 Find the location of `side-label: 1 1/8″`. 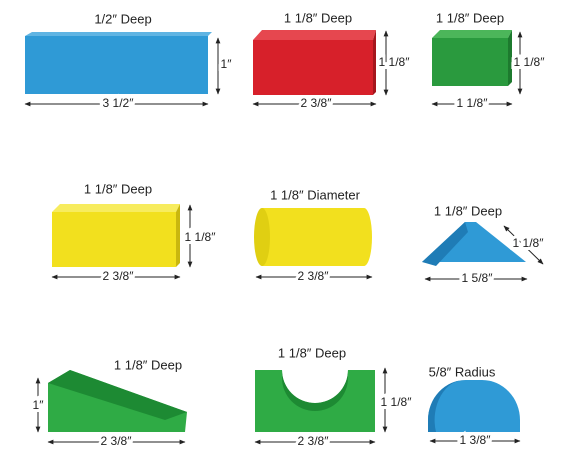

side-label: 1 1/8″ is located at coordinates (529, 243).